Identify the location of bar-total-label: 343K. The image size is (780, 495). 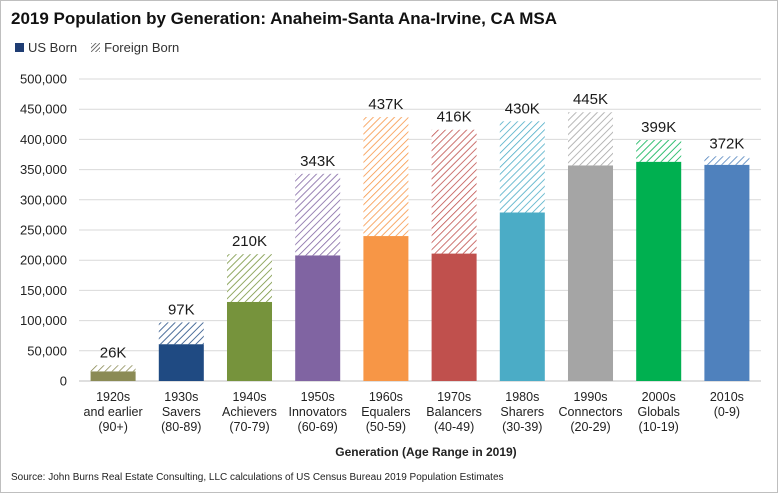
(317, 161).